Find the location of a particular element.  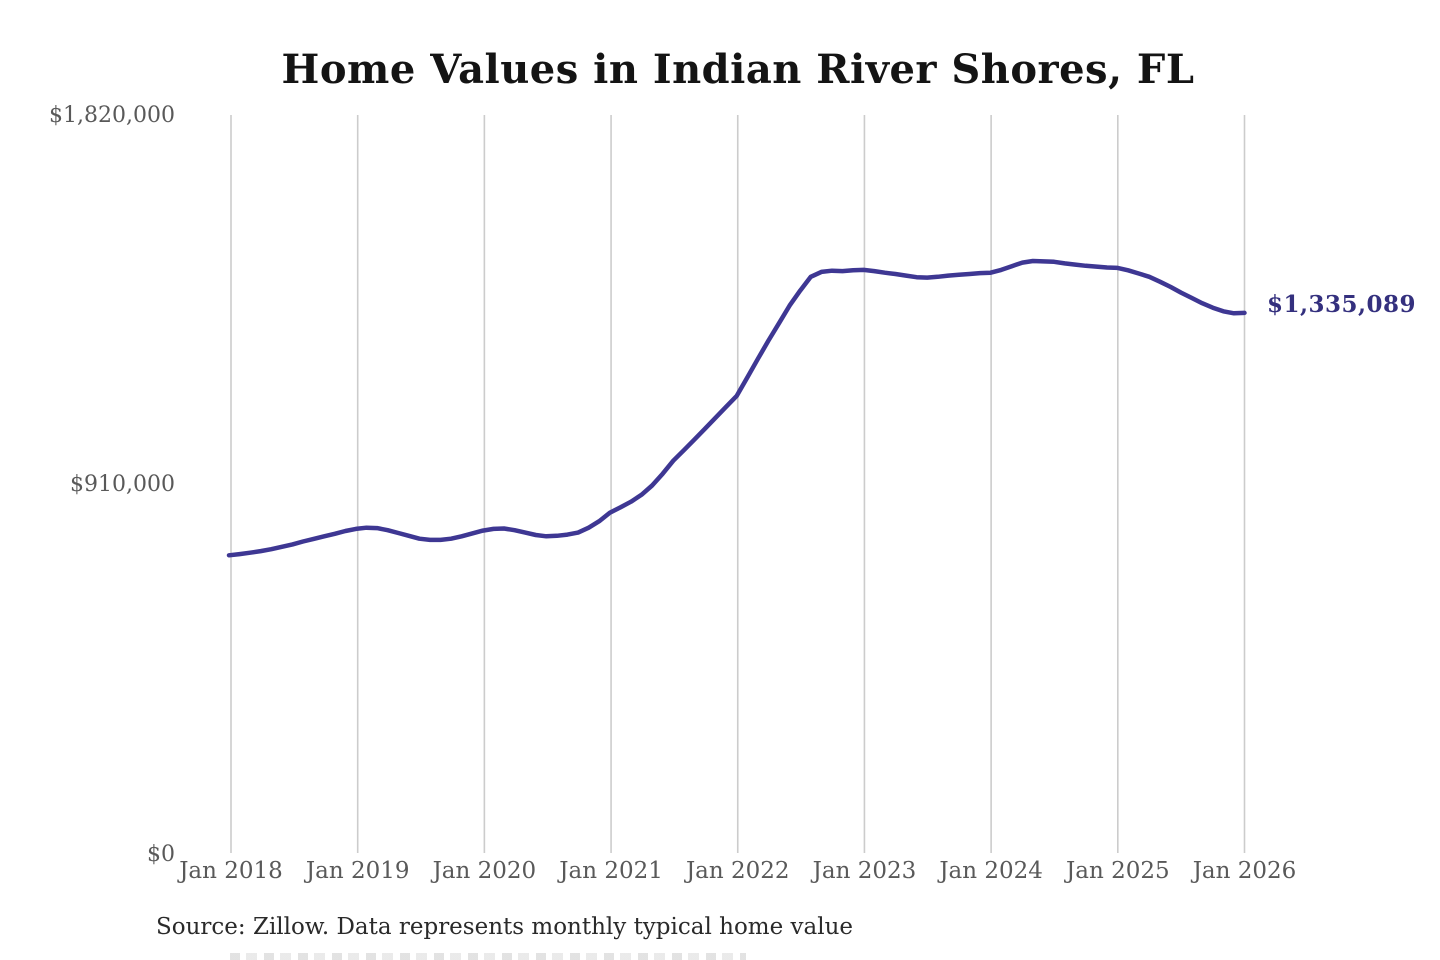

x-axis-label: Jan 2026 is located at coordinates (1244, 871).